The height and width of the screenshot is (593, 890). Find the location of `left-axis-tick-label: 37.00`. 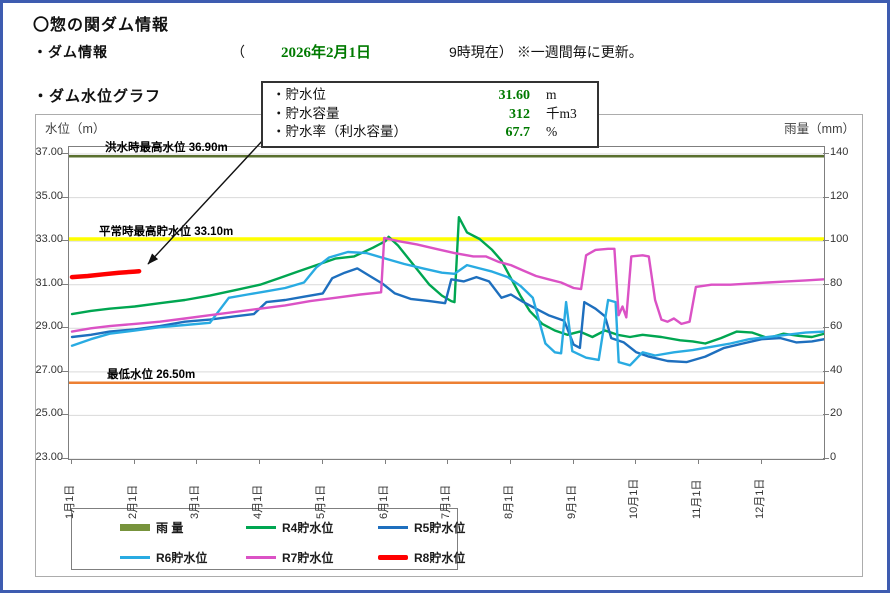

left-axis-tick-label: 37.00 is located at coordinates (49, 152).